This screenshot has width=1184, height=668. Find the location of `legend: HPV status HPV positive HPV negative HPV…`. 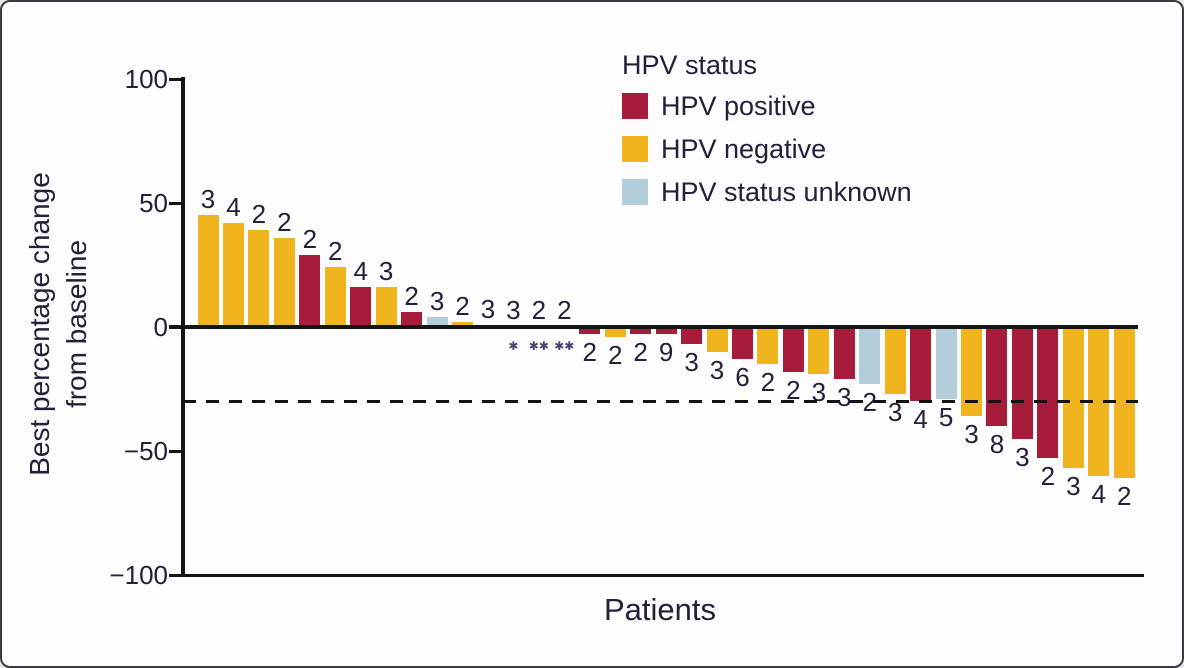

legend: HPV status HPV positive HPV negative HPV… is located at coordinates (767, 136).